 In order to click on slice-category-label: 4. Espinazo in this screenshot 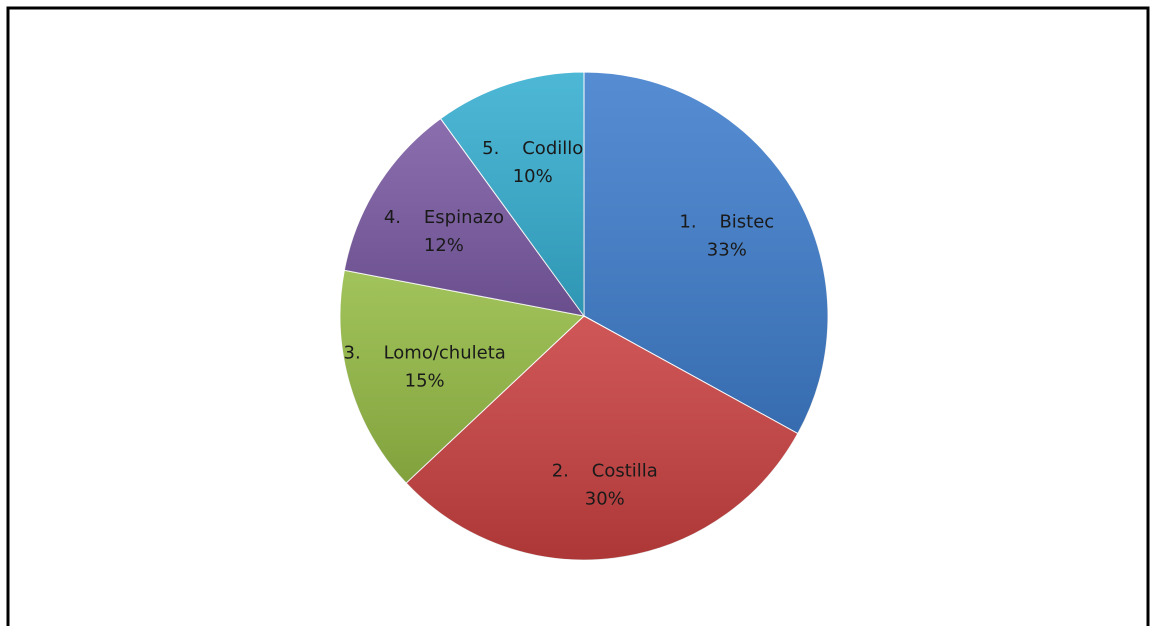, I will do `click(444, 217)`.